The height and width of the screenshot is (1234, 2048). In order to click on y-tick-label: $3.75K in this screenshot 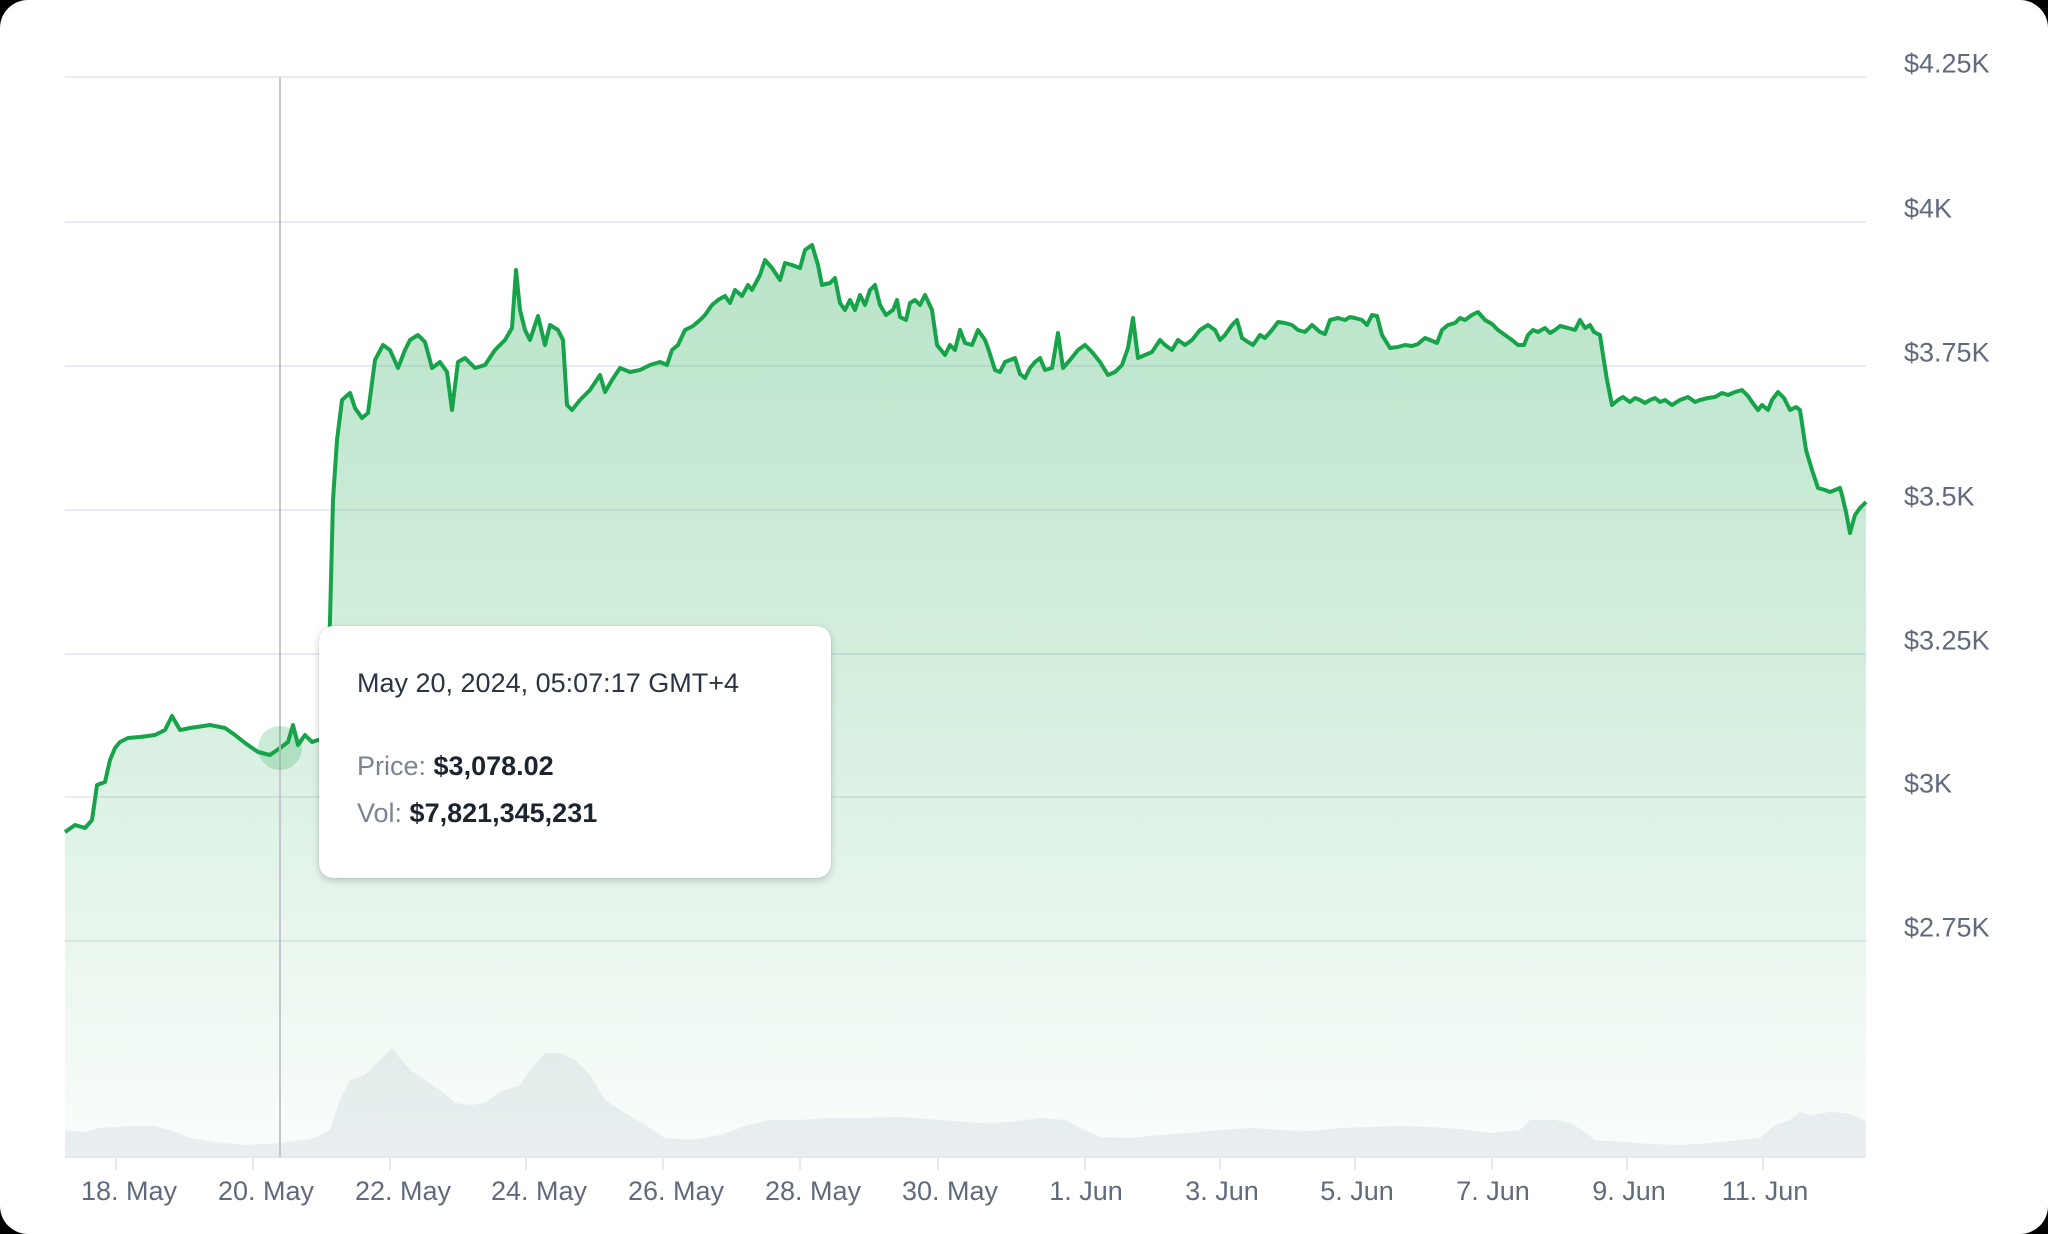, I will do `click(1947, 352)`.